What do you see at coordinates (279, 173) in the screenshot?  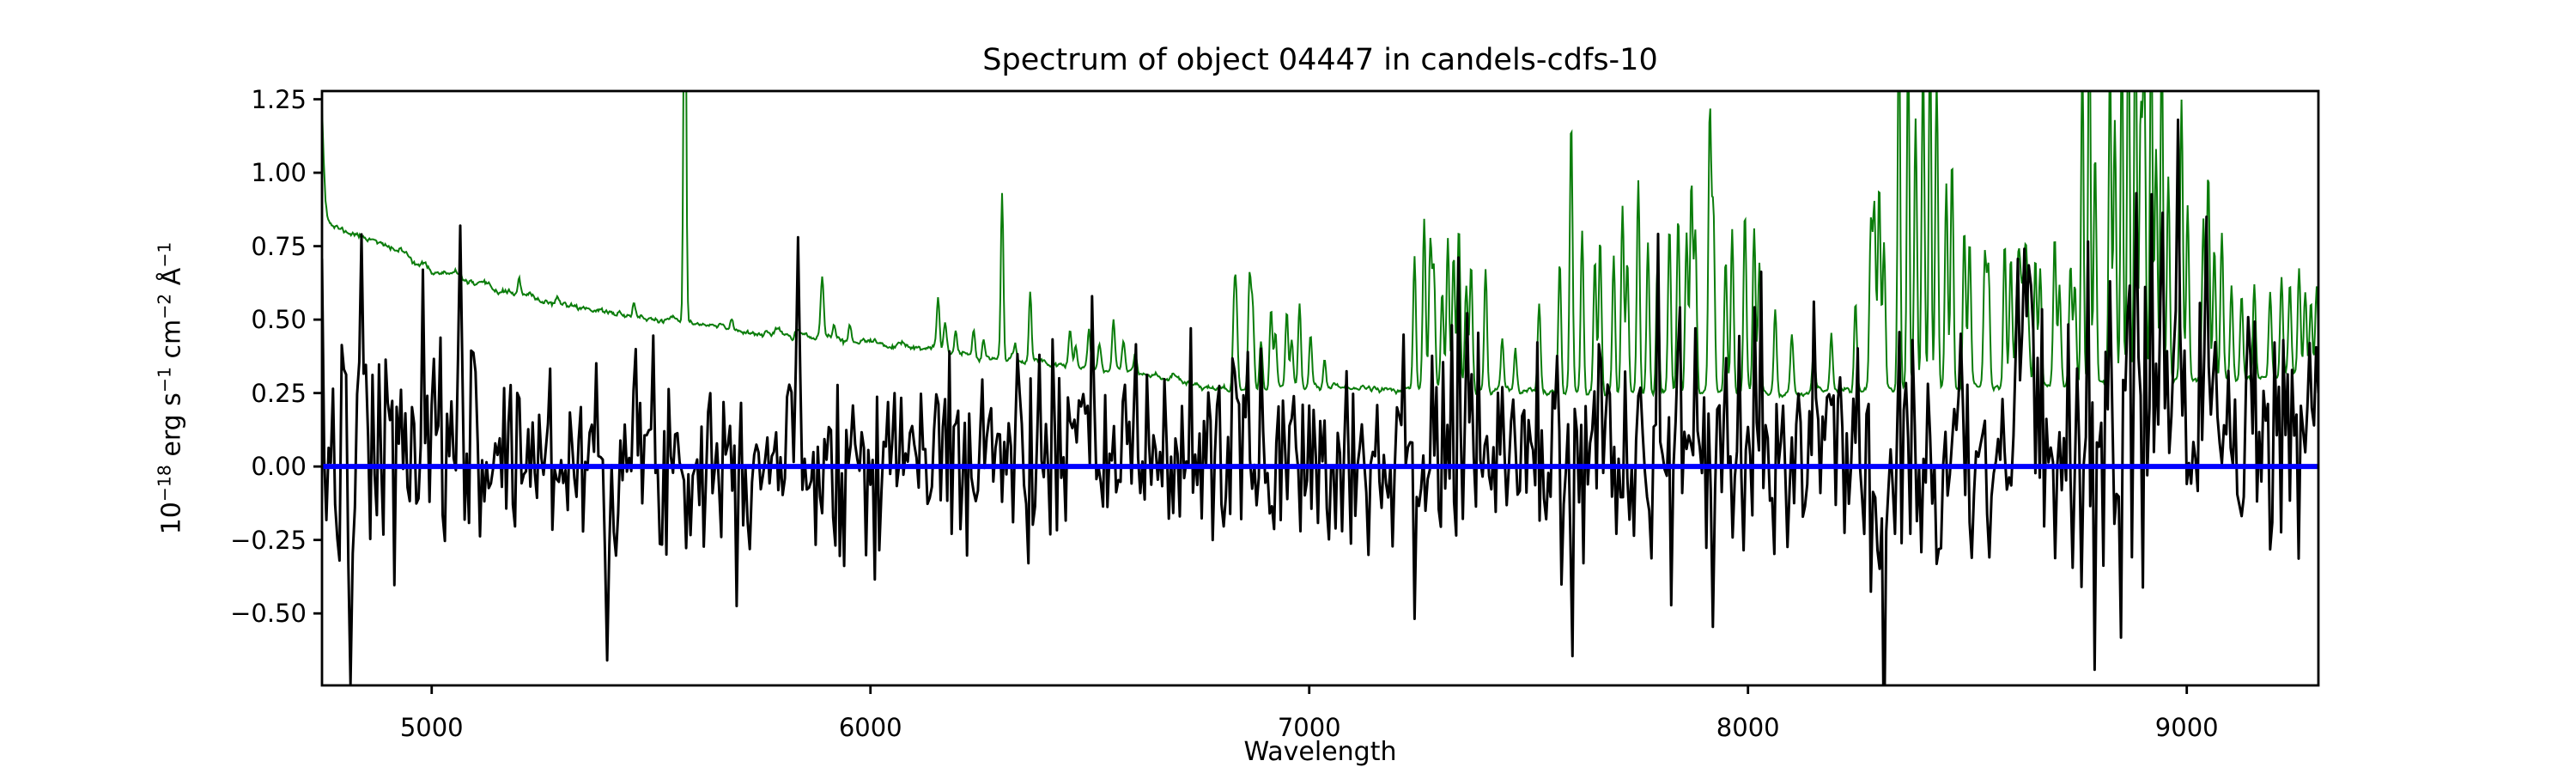 I see `y-tick-label: 1.00` at bounding box center [279, 173].